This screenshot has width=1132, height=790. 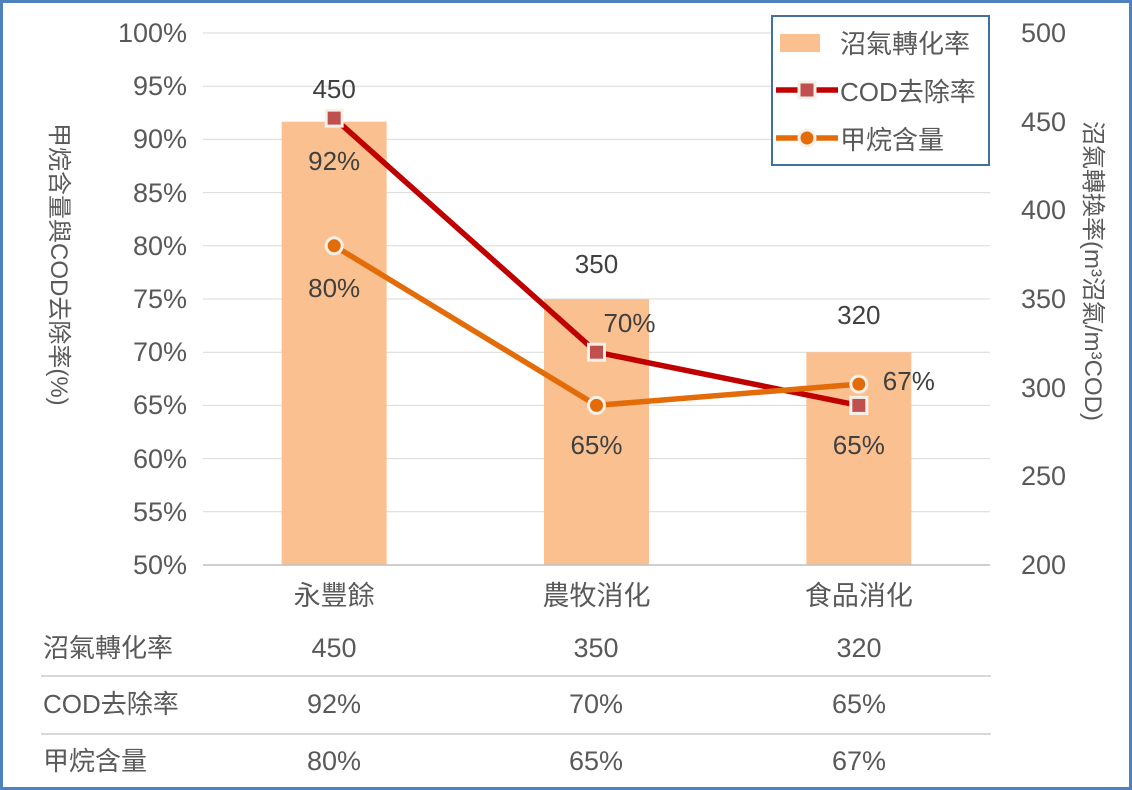 What do you see at coordinates (159, 565) in the screenshot?
I see `left-axis-tick: 50%` at bounding box center [159, 565].